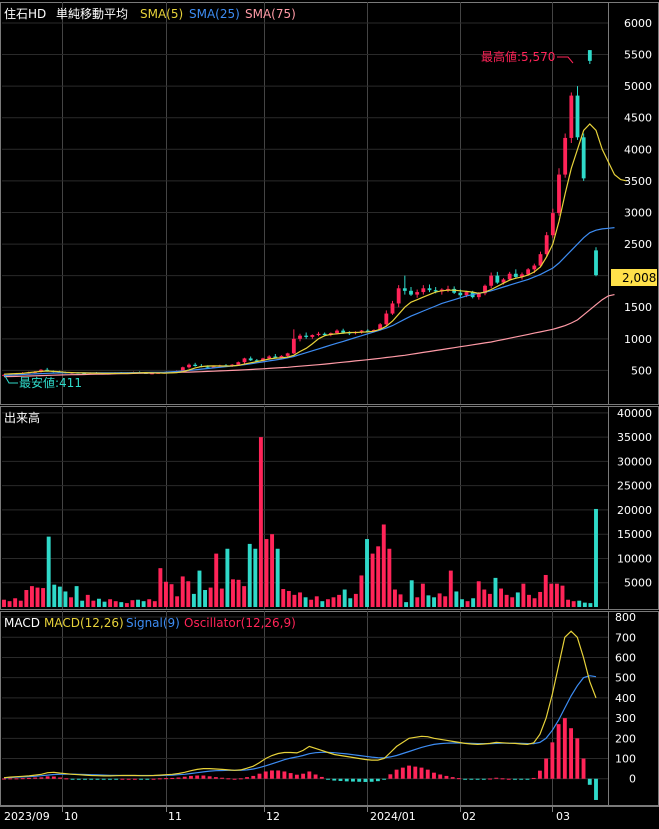 The width and height of the screenshot is (659, 829). What do you see at coordinates (161, 14) in the screenshot?
I see `sma5-legend: SMA(5)` at bounding box center [161, 14].